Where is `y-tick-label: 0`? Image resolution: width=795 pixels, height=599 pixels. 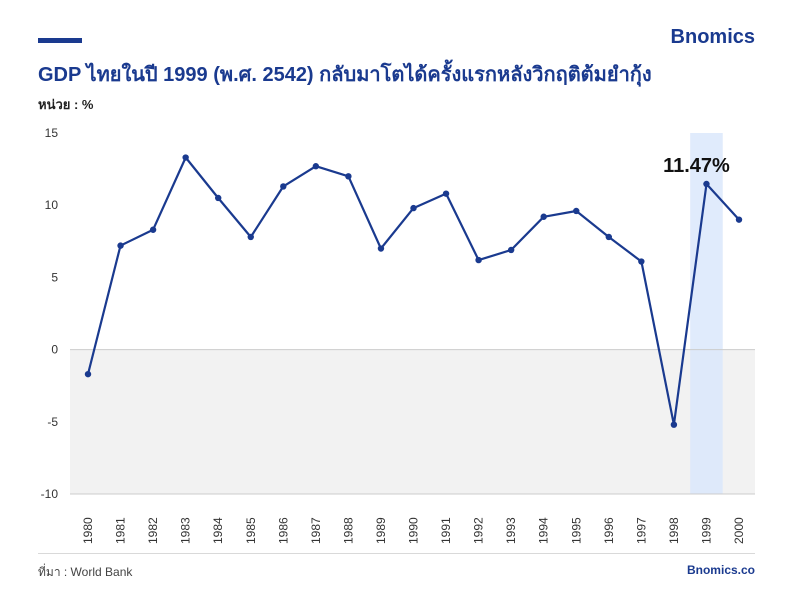 y-tick-label: 0 is located at coordinates (54, 350).